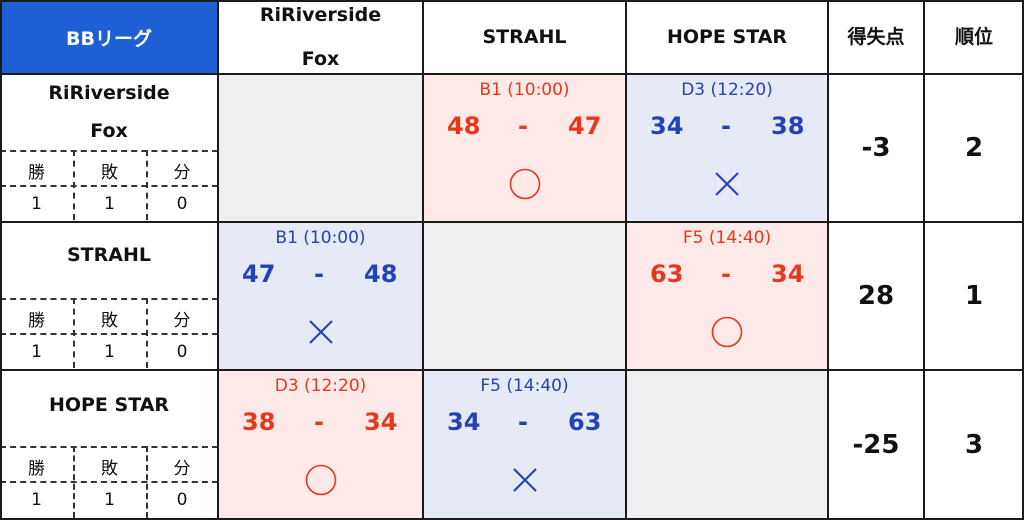  Describe the element at coordinates (259, 274) in the screenshot. I see `score-home: 47` at that location.